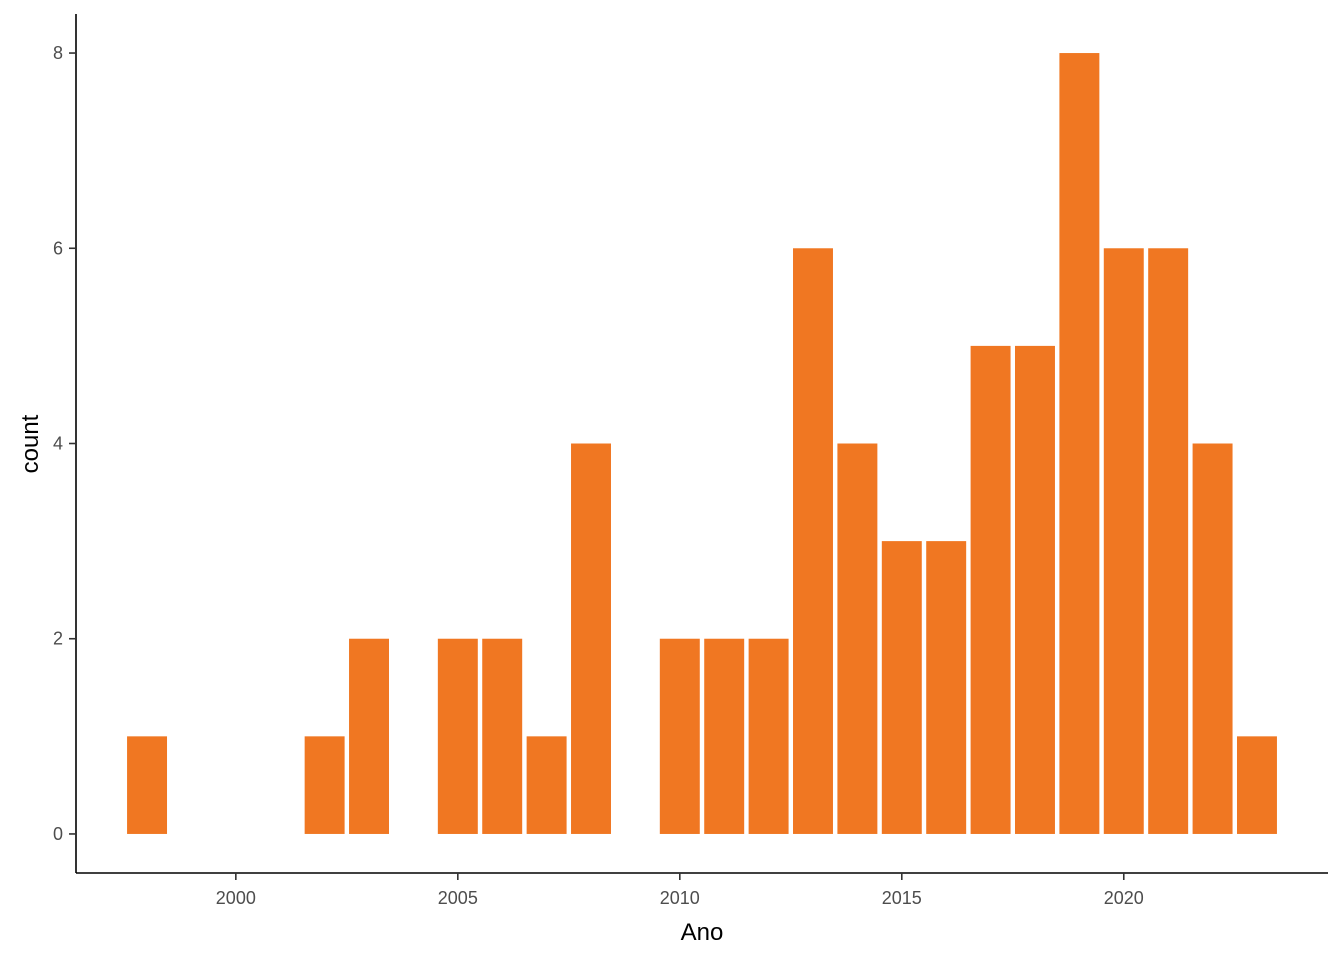 The image size is (1344, 960). I want to click on bar-2021, so click(1168, 541).